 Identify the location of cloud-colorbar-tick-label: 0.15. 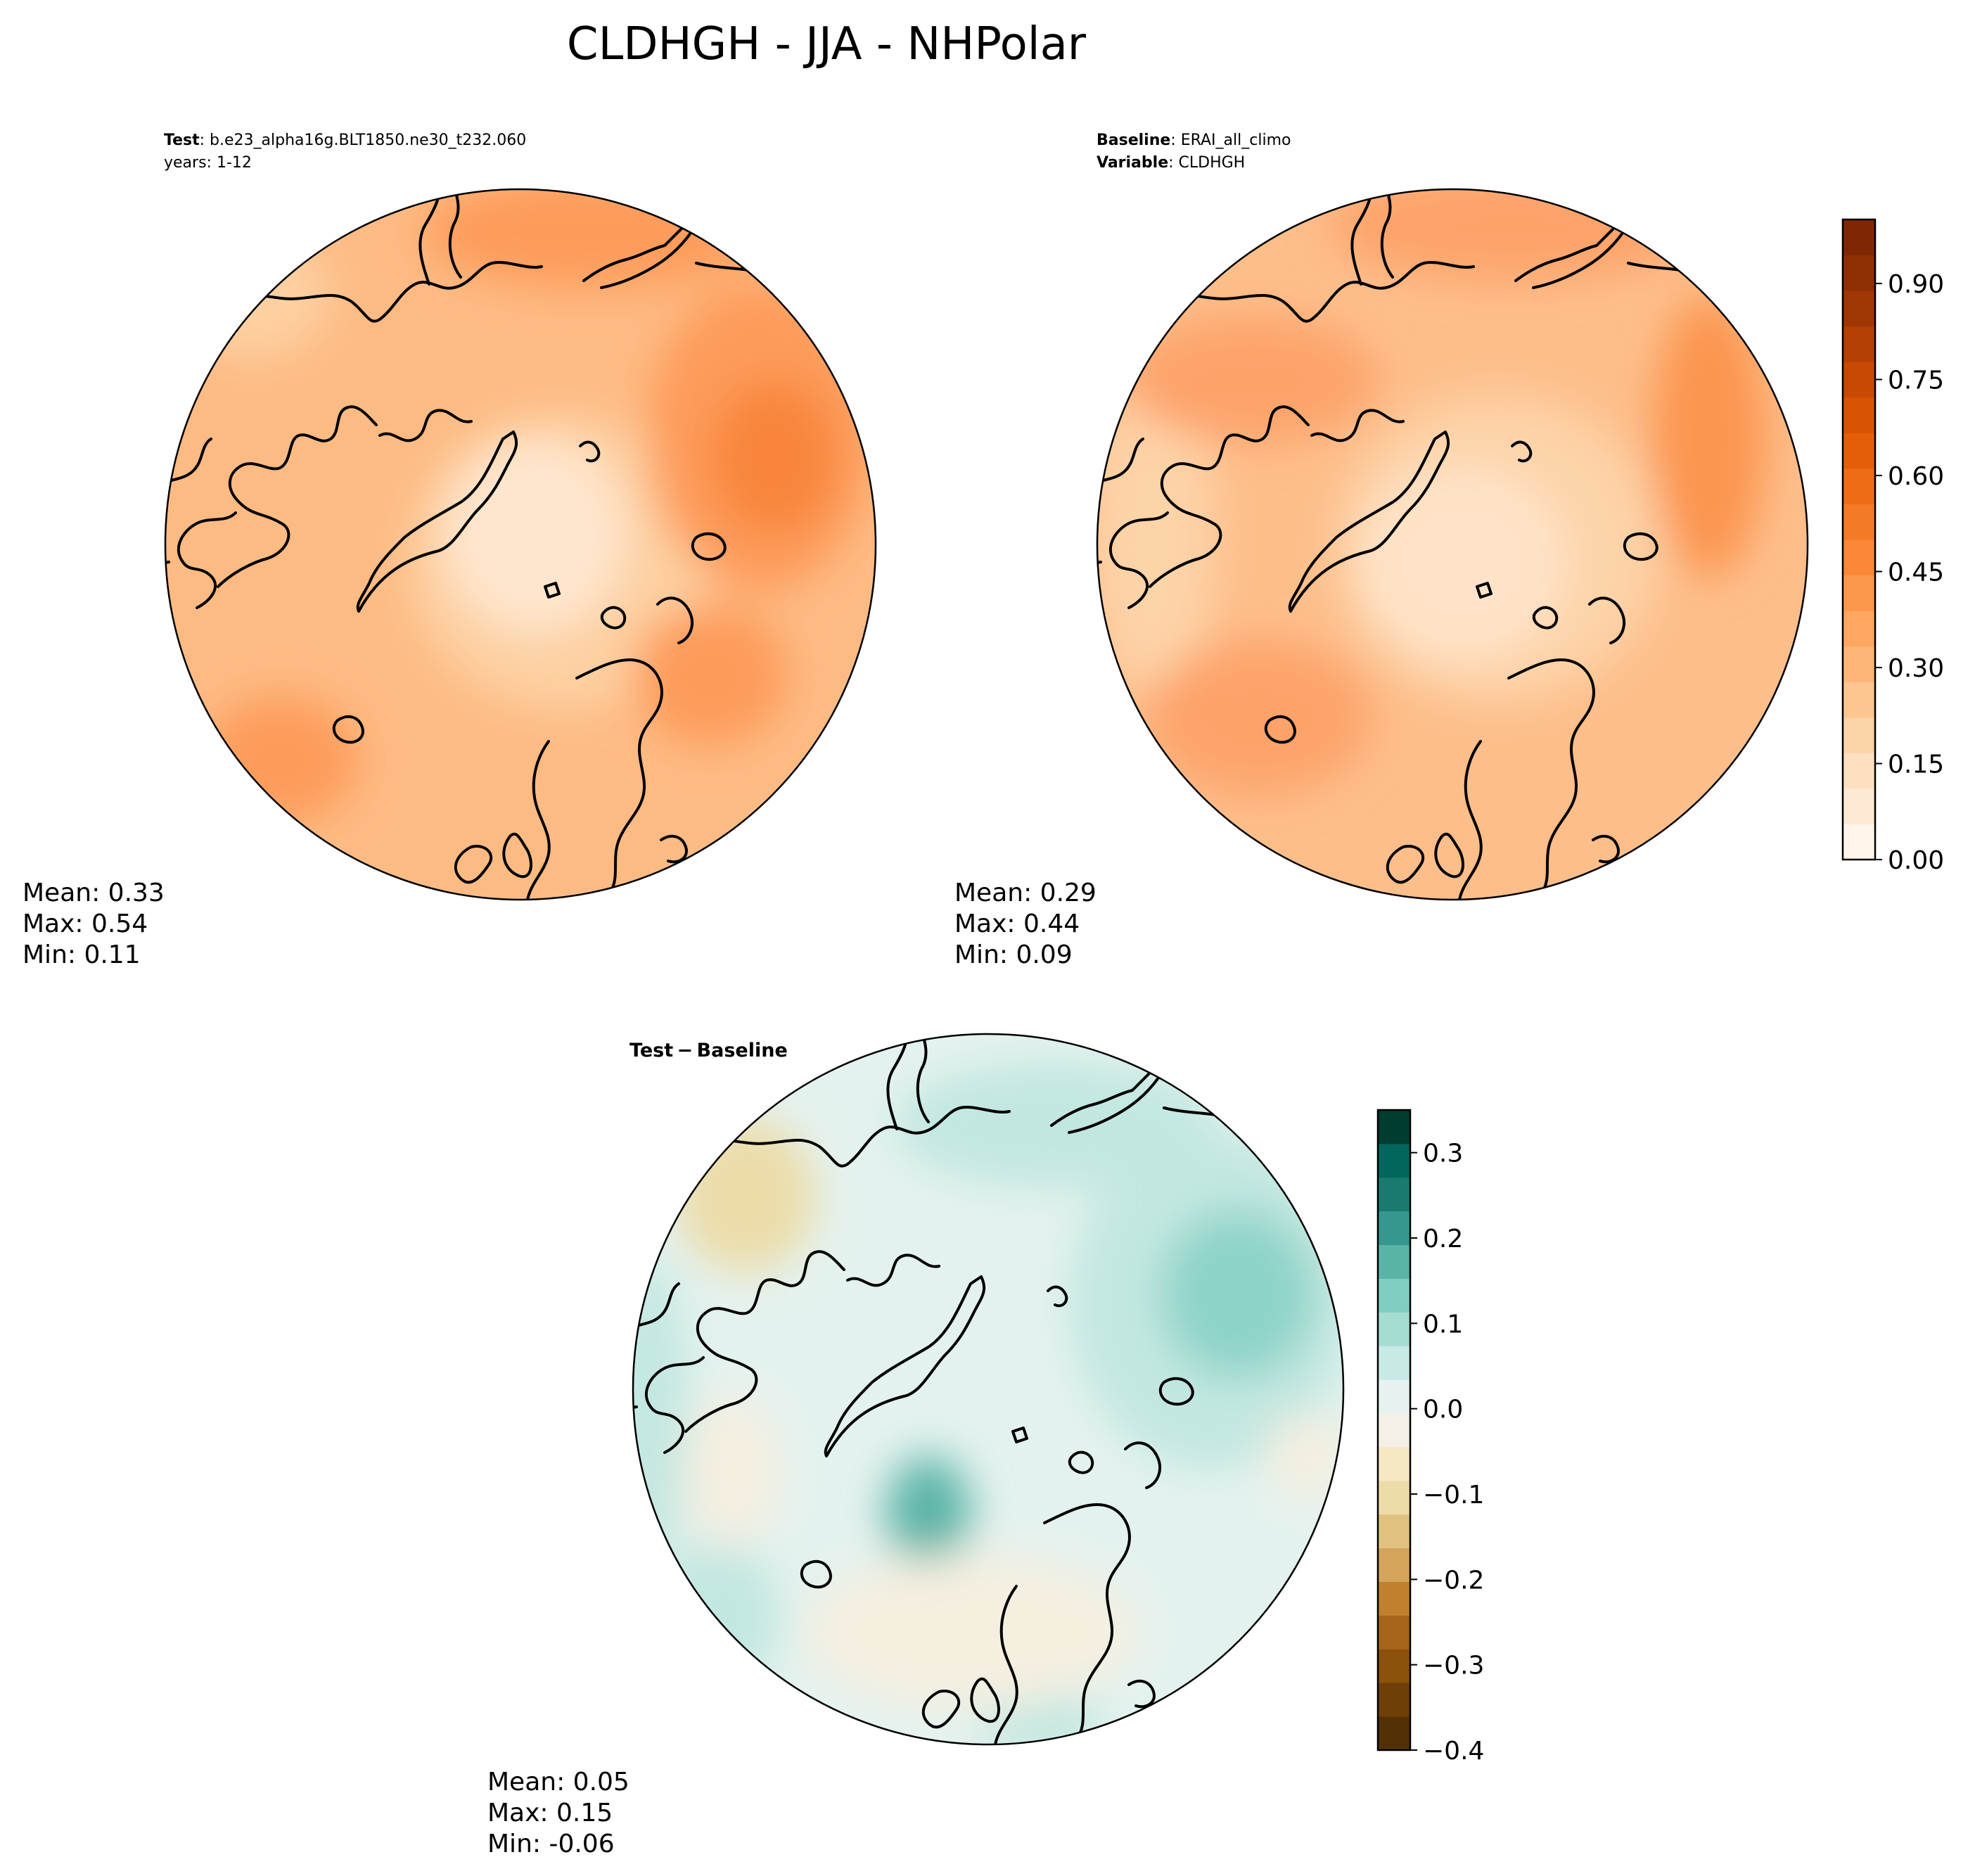
(1916, 765).